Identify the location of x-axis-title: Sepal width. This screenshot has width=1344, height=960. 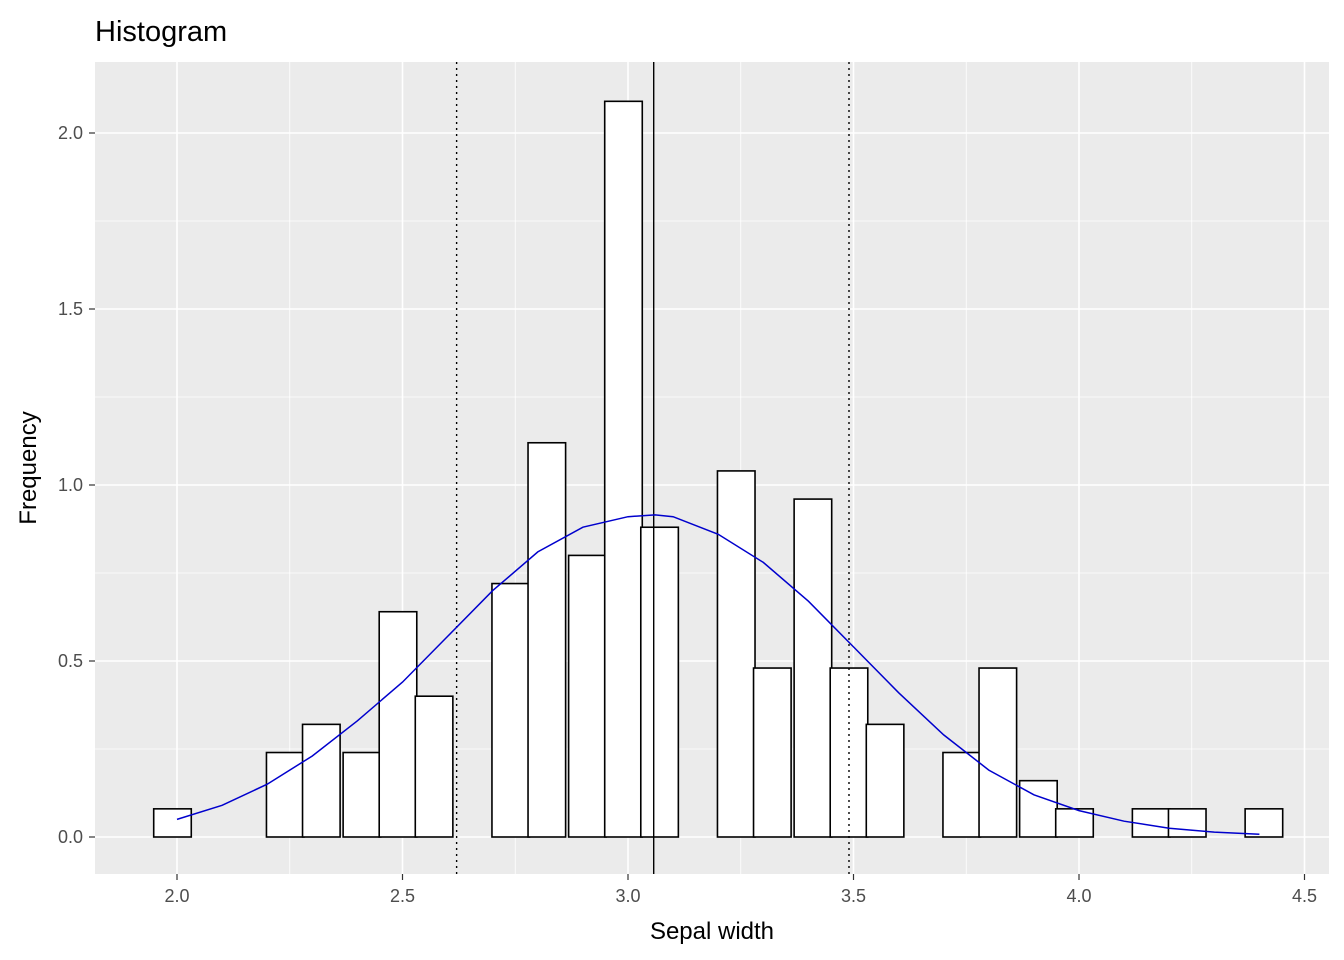
(712, 931).